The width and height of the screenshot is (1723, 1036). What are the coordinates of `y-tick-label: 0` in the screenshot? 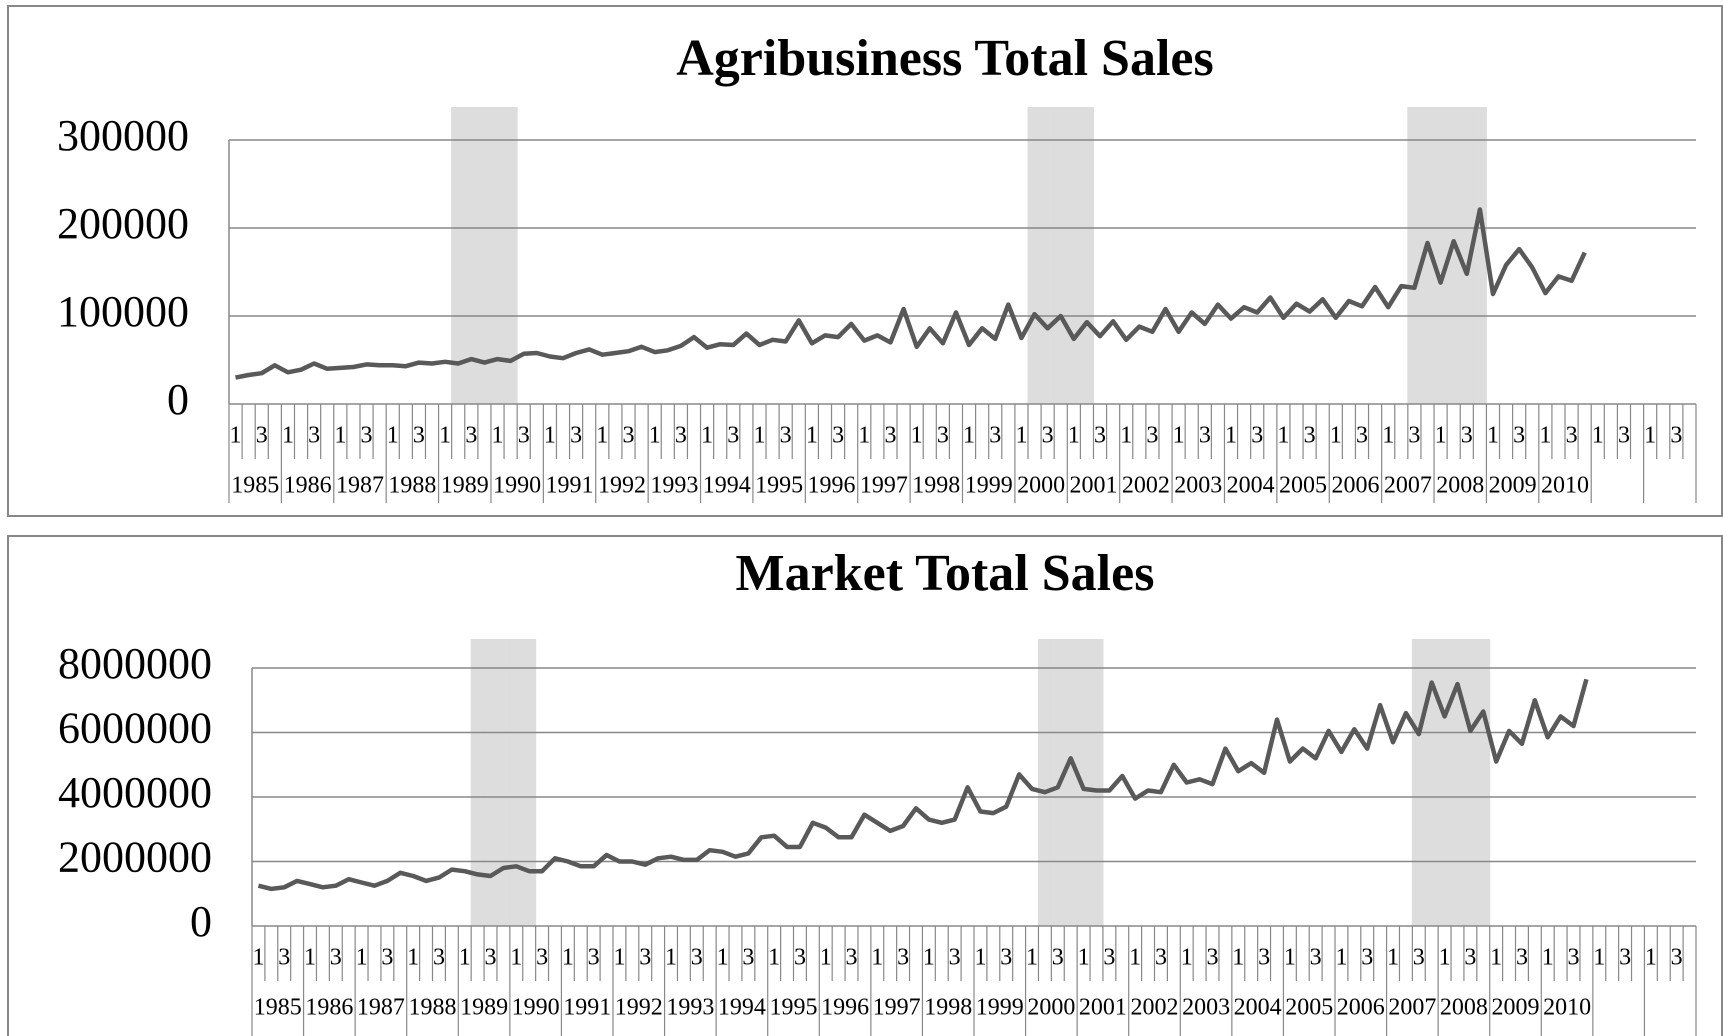 It's located at (178, 399).